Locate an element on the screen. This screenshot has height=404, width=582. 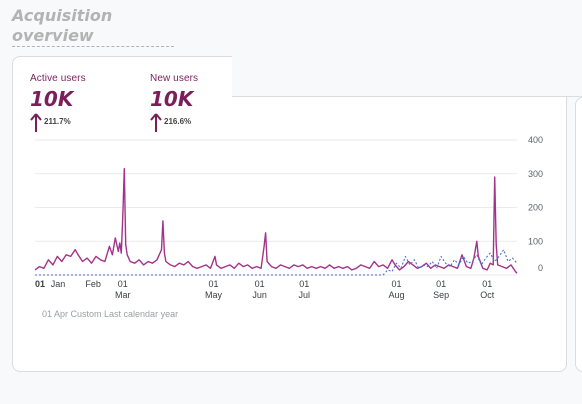
x-tick-label: Jul is located at coordinates (305, 295).